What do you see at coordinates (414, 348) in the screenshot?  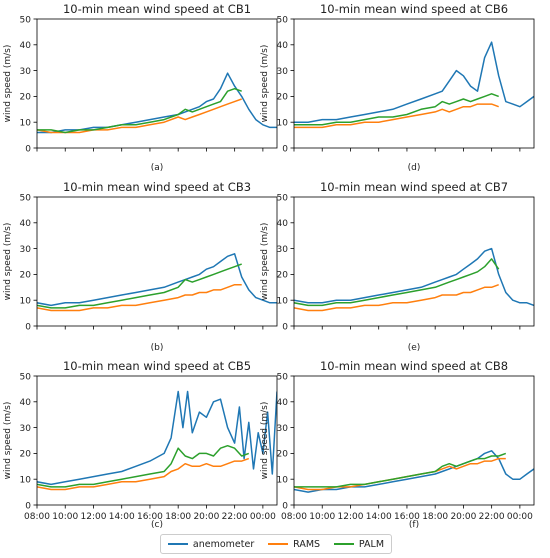 I see `panel-label: (e)` at bounding box center [414, 348].